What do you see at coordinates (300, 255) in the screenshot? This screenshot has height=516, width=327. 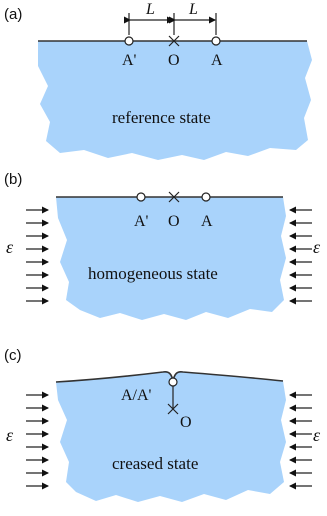 I see `right-strain-arrows-b` at bounding box center [300, 255].